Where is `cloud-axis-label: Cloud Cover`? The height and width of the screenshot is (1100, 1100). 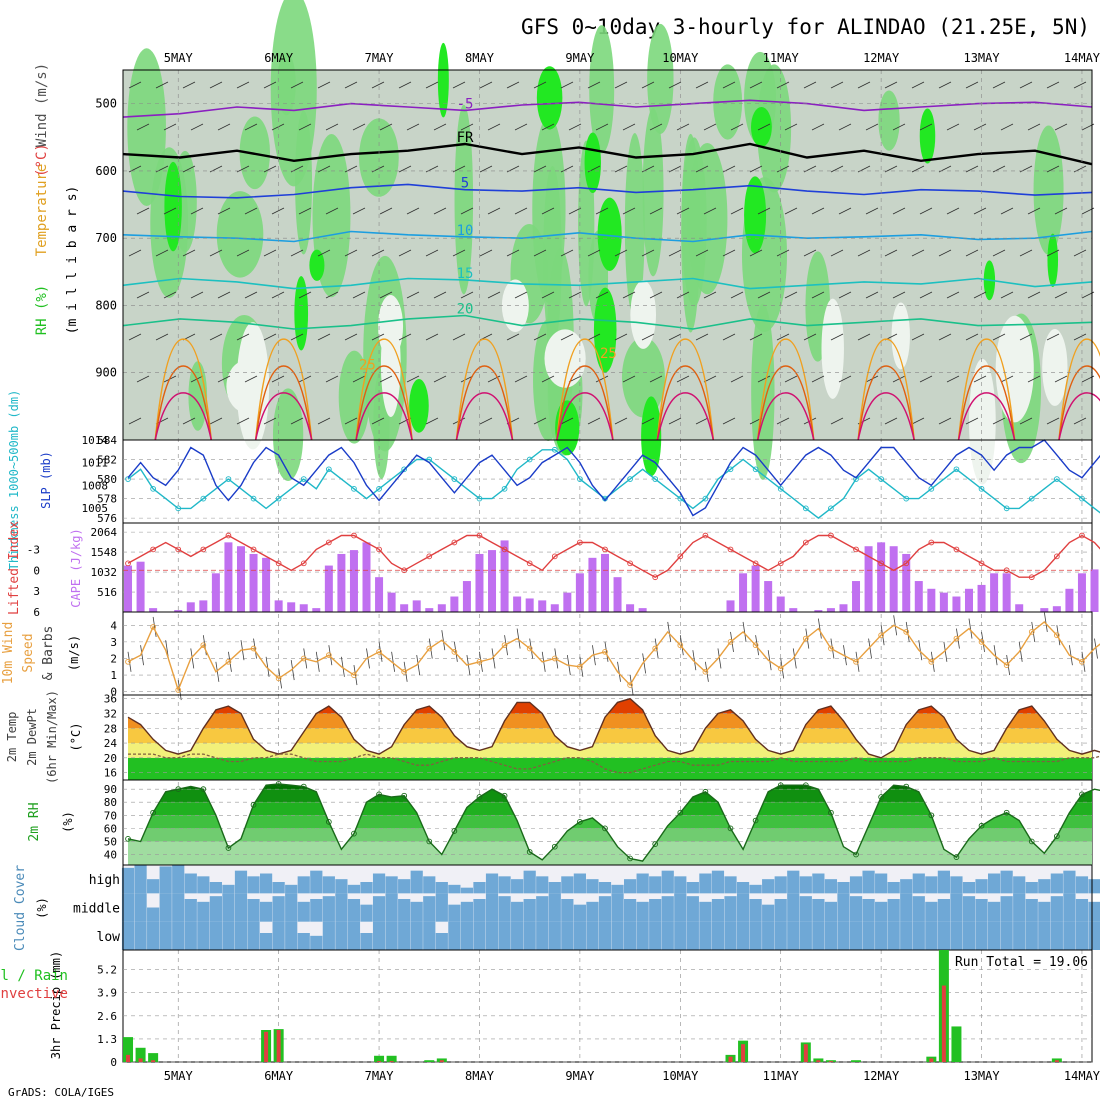 cloud-axis-label: Cloud Cover is located at coordinates (20, 908).